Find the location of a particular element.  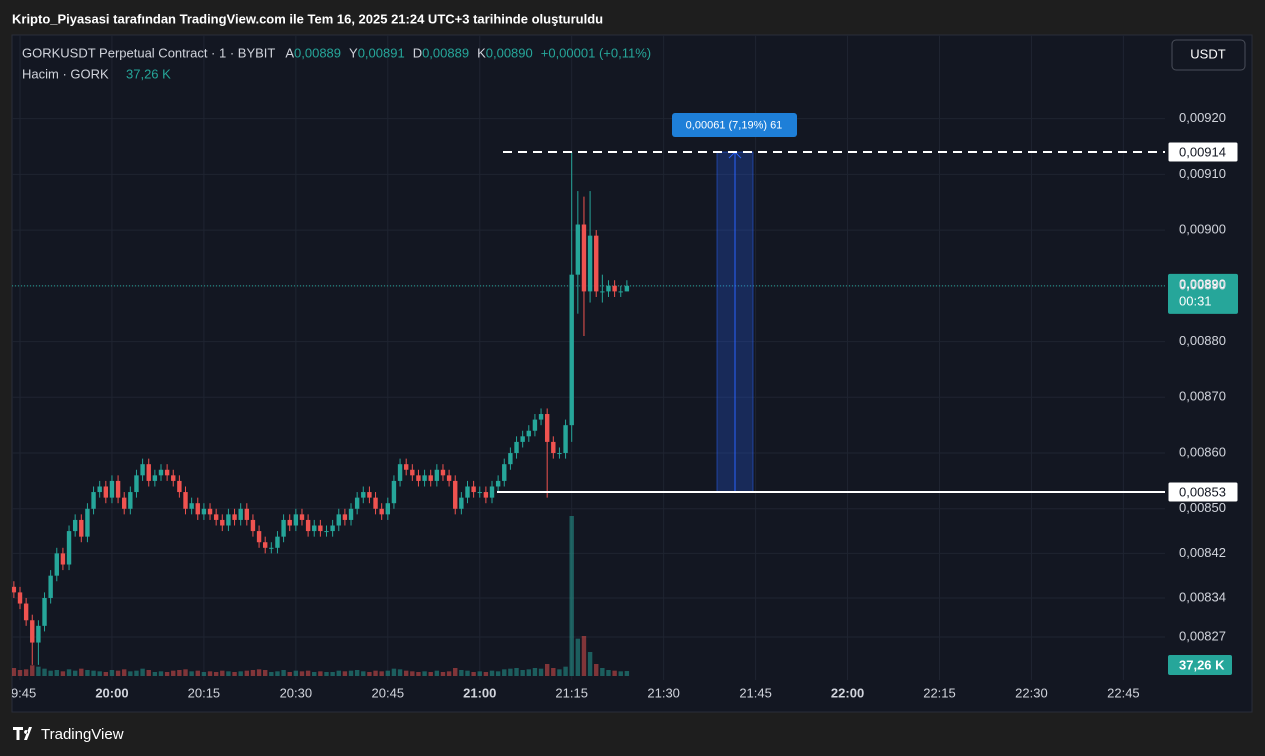

y-tick-label: 0,00827 is located at coordinates (1202, 635).